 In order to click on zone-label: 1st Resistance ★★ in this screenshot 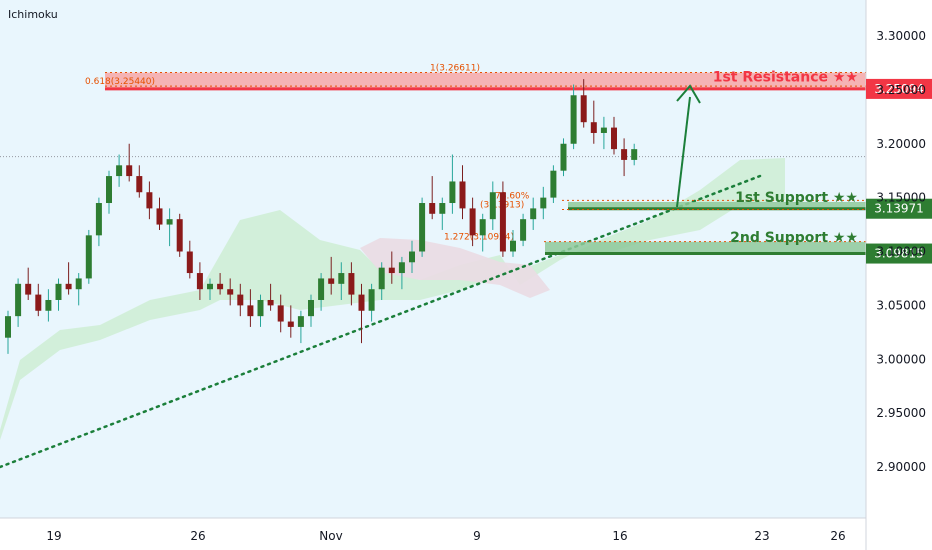, I will do `click(785, 78)`.